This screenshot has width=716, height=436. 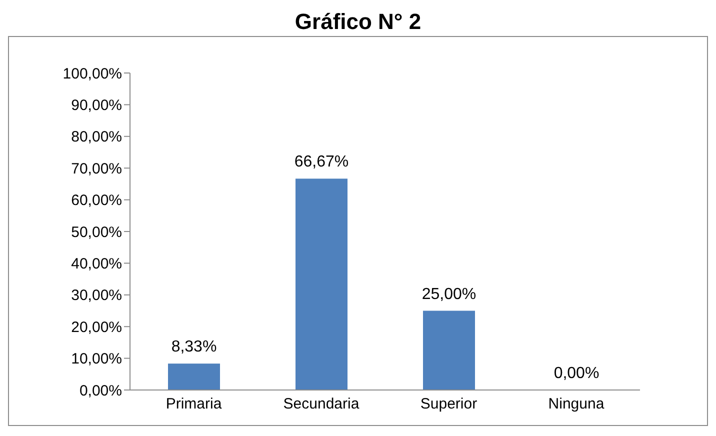 What do you see at coordinates (321, 404) in the screenshot?
I see `x-tick-label: Secundaria` at bounding box center [321, 404].